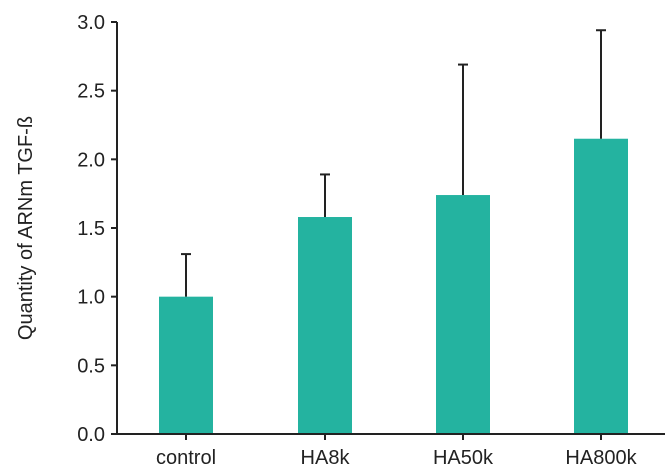 This screenshot has width=667, height=467. I want to click on y-tick-label: 2.5, so click(91, 92).